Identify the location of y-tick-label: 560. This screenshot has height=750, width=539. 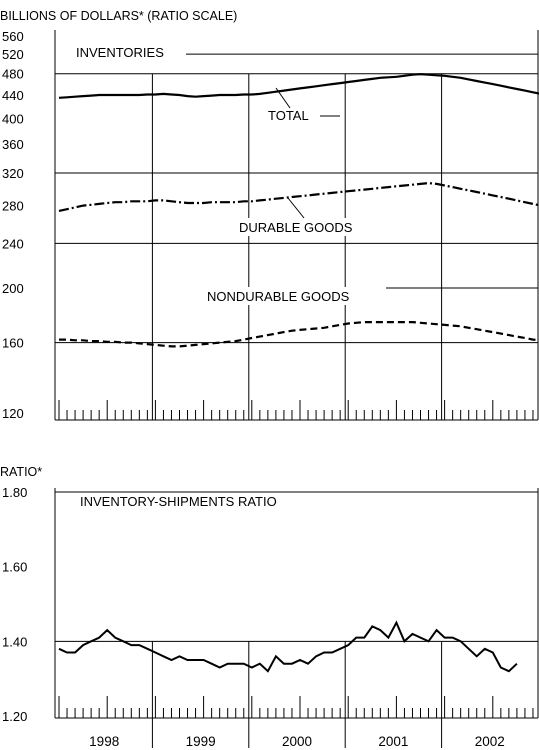
(13, 36).